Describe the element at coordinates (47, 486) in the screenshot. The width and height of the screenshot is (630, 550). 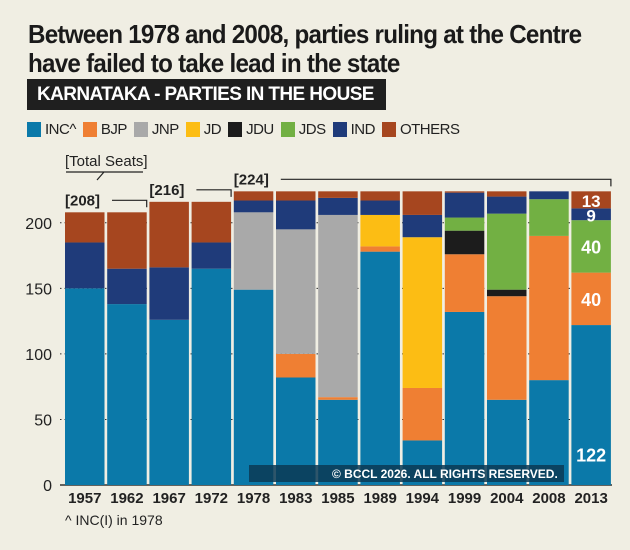
I see `y-tick-label: 0` at that location.